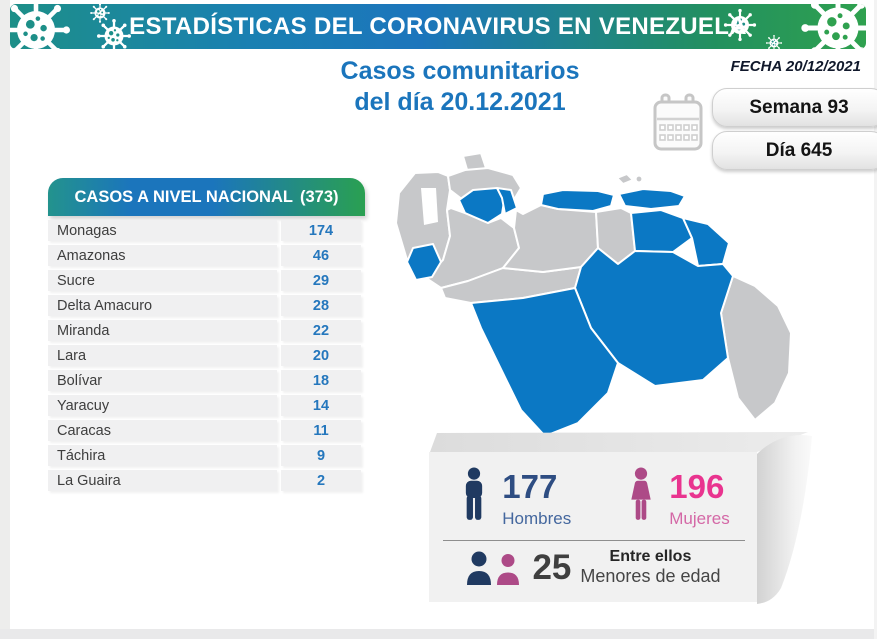  Describe the element at coordinates (321, 330) in the screenshot. I see `case-count-cell: 22` at that location.